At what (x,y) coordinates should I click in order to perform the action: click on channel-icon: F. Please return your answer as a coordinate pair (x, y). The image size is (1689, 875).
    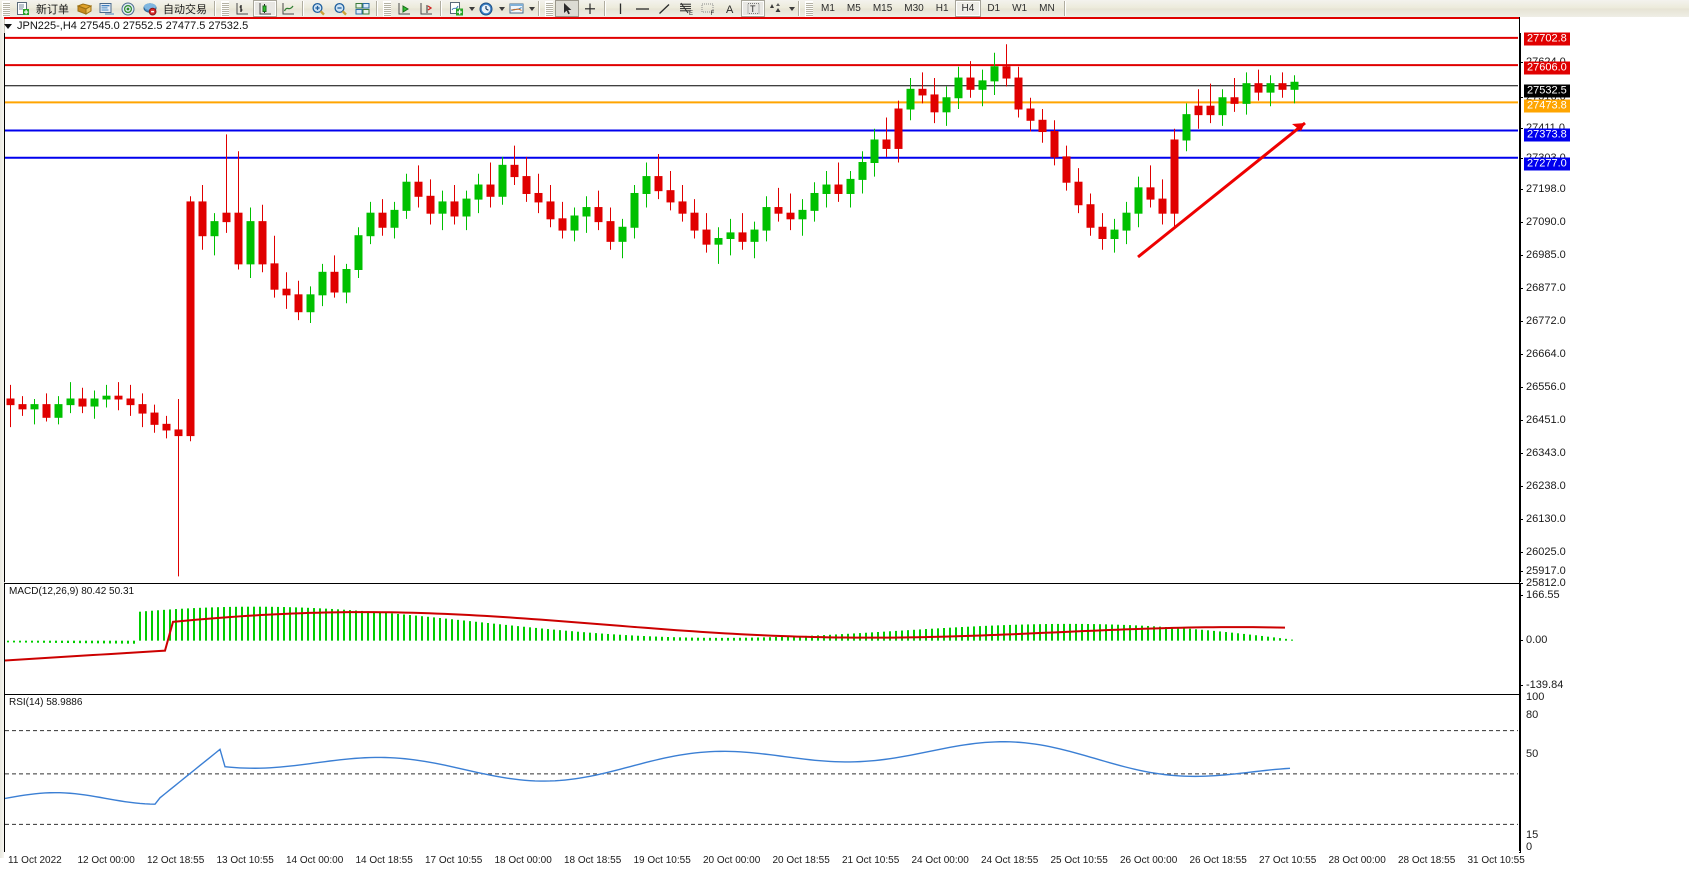
    Looking at the image, I should click on (708, 8).